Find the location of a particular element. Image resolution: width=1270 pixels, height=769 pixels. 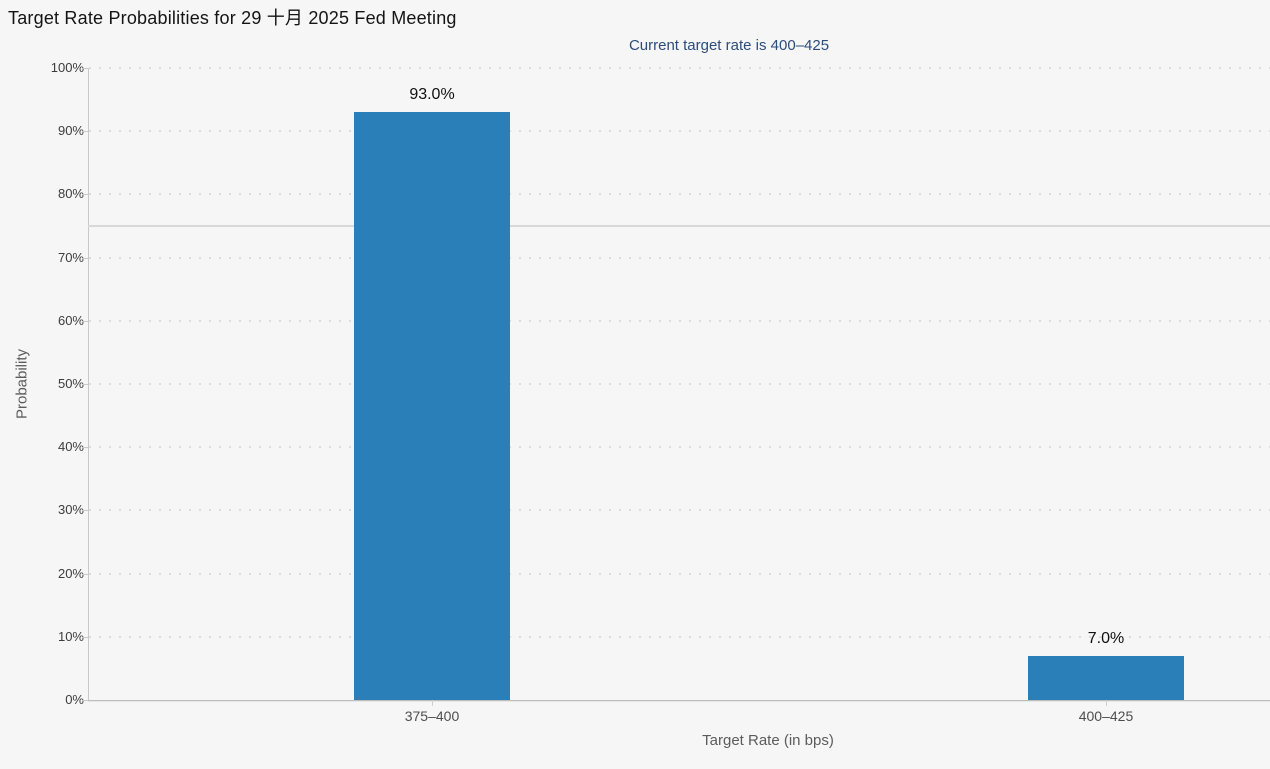

y-tick-label: 70% is located at coordinates (70, 257).